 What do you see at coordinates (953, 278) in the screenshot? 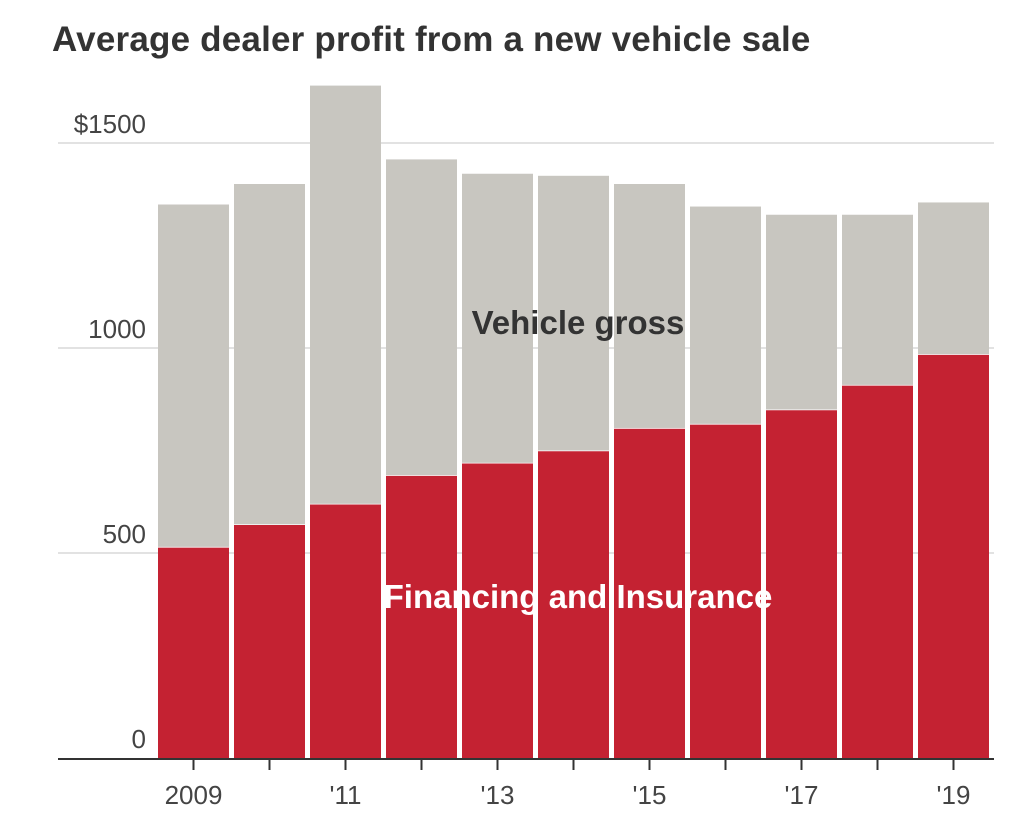
I see `bar-vehicle-gross-2019` at bounding box center [953, 278].